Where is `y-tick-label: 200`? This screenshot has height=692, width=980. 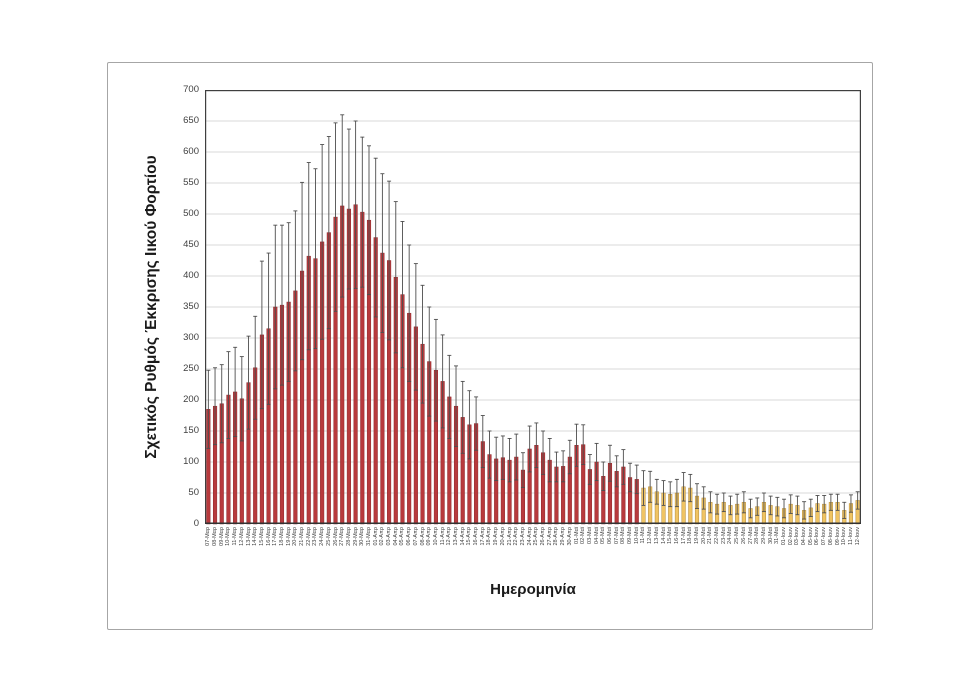
y-tick-label: 200 is located at coordinates (191, 399).